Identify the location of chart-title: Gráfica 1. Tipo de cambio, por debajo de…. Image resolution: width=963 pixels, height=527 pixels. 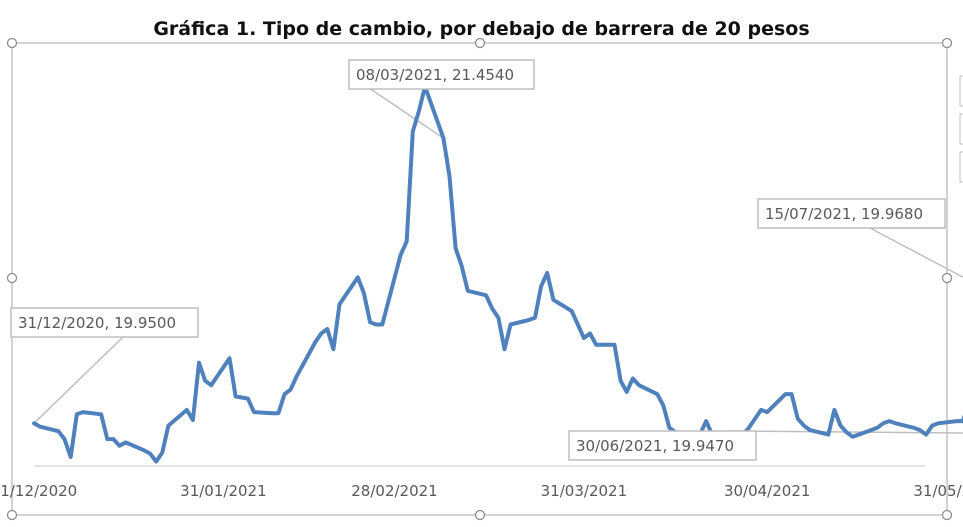
(481, 29).